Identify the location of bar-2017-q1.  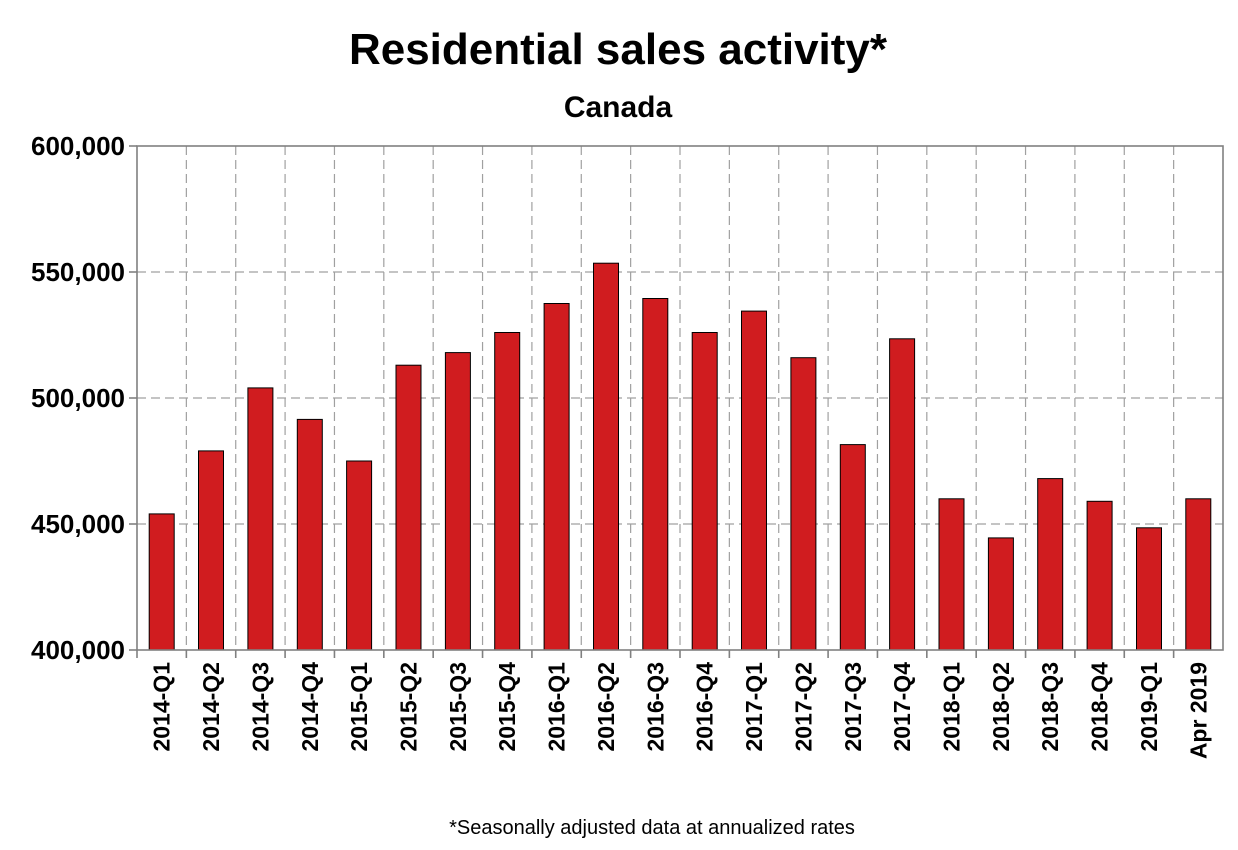
(754, 480).